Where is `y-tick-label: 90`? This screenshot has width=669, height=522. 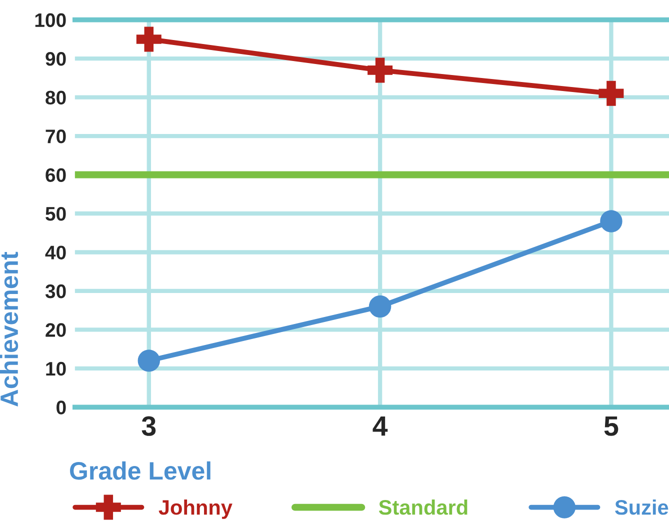
y-tick-label: 90 is located at coordinates (56, 59).